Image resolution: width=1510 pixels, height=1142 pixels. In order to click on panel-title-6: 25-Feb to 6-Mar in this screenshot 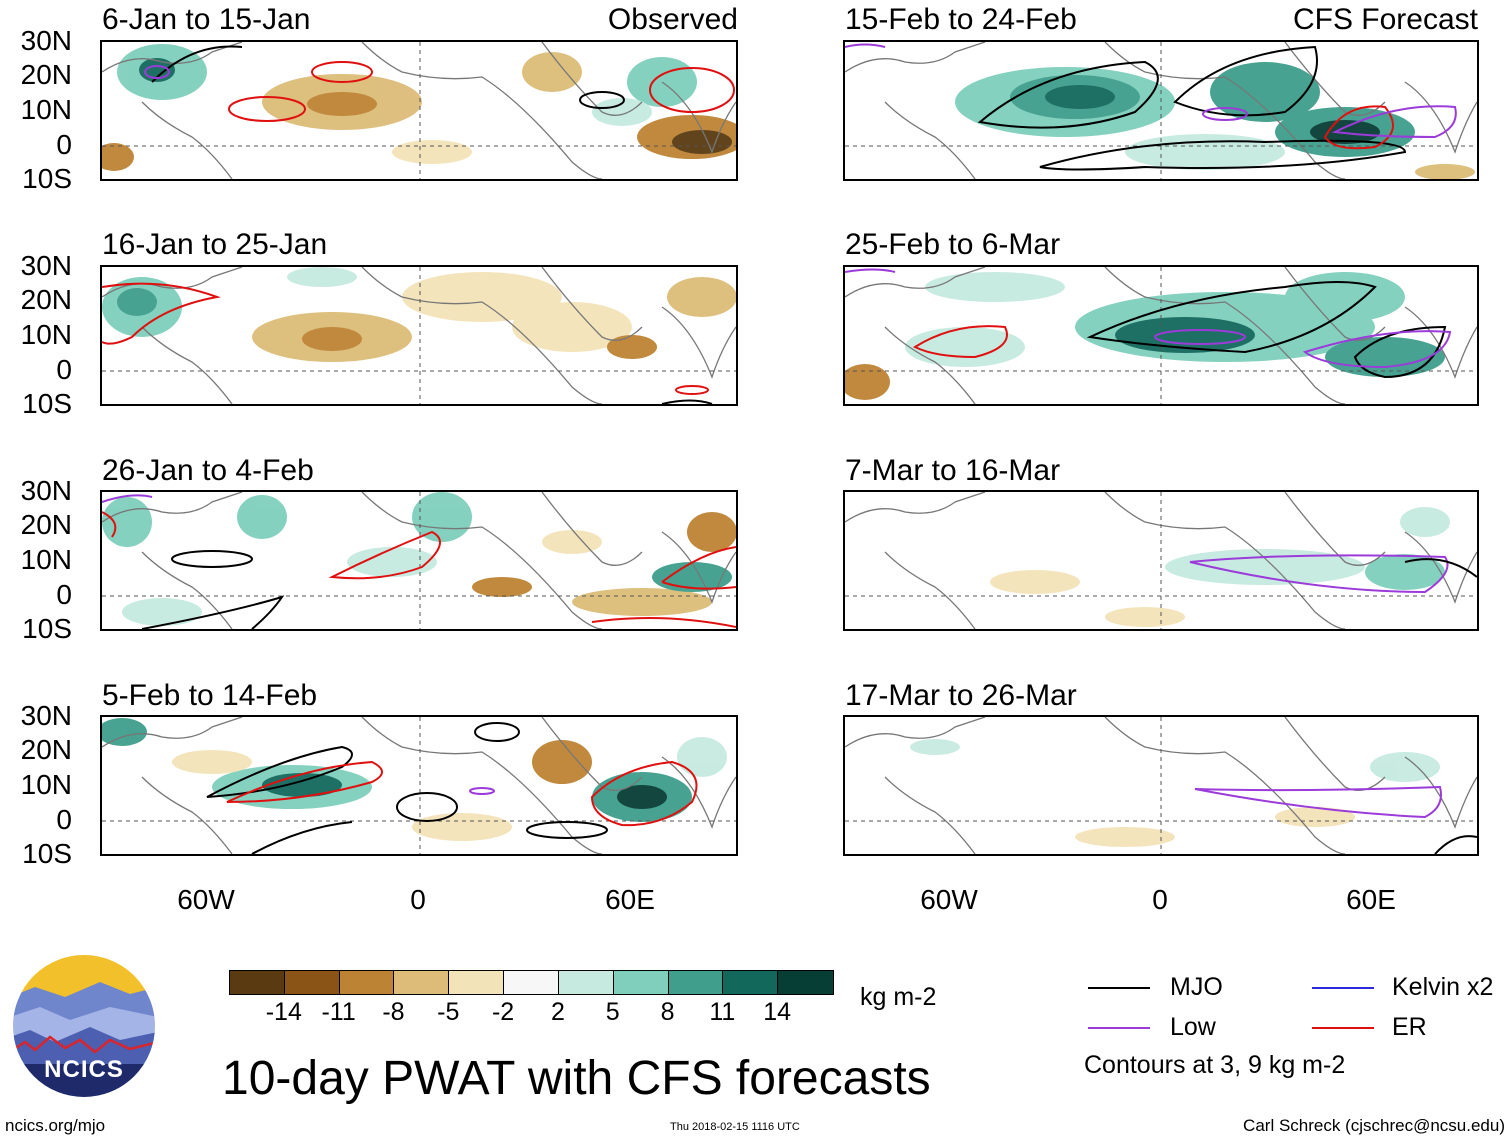, I will do `click(953, 244)`.